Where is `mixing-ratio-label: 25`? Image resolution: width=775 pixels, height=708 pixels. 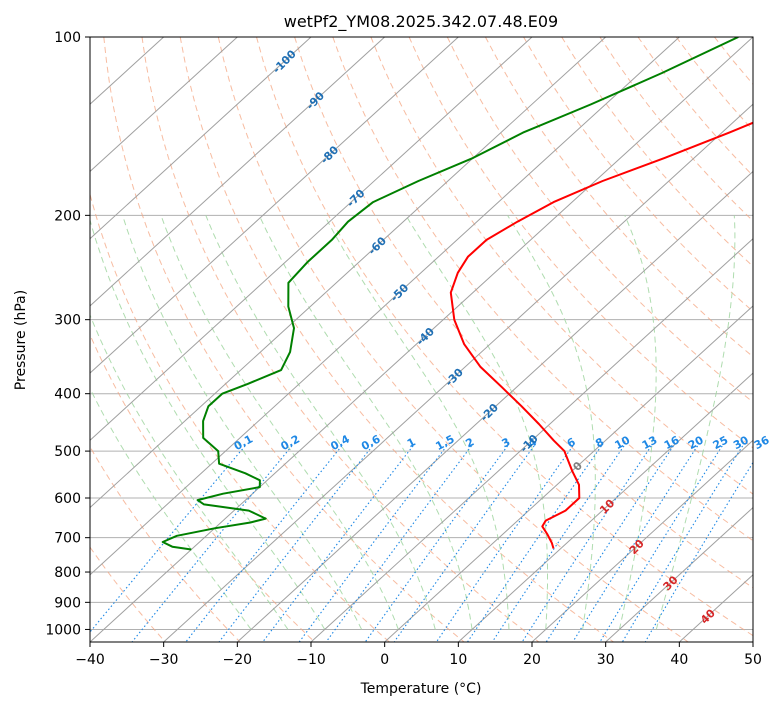 mixing-ratio-label: 25 is located at coordinates (721, 442).